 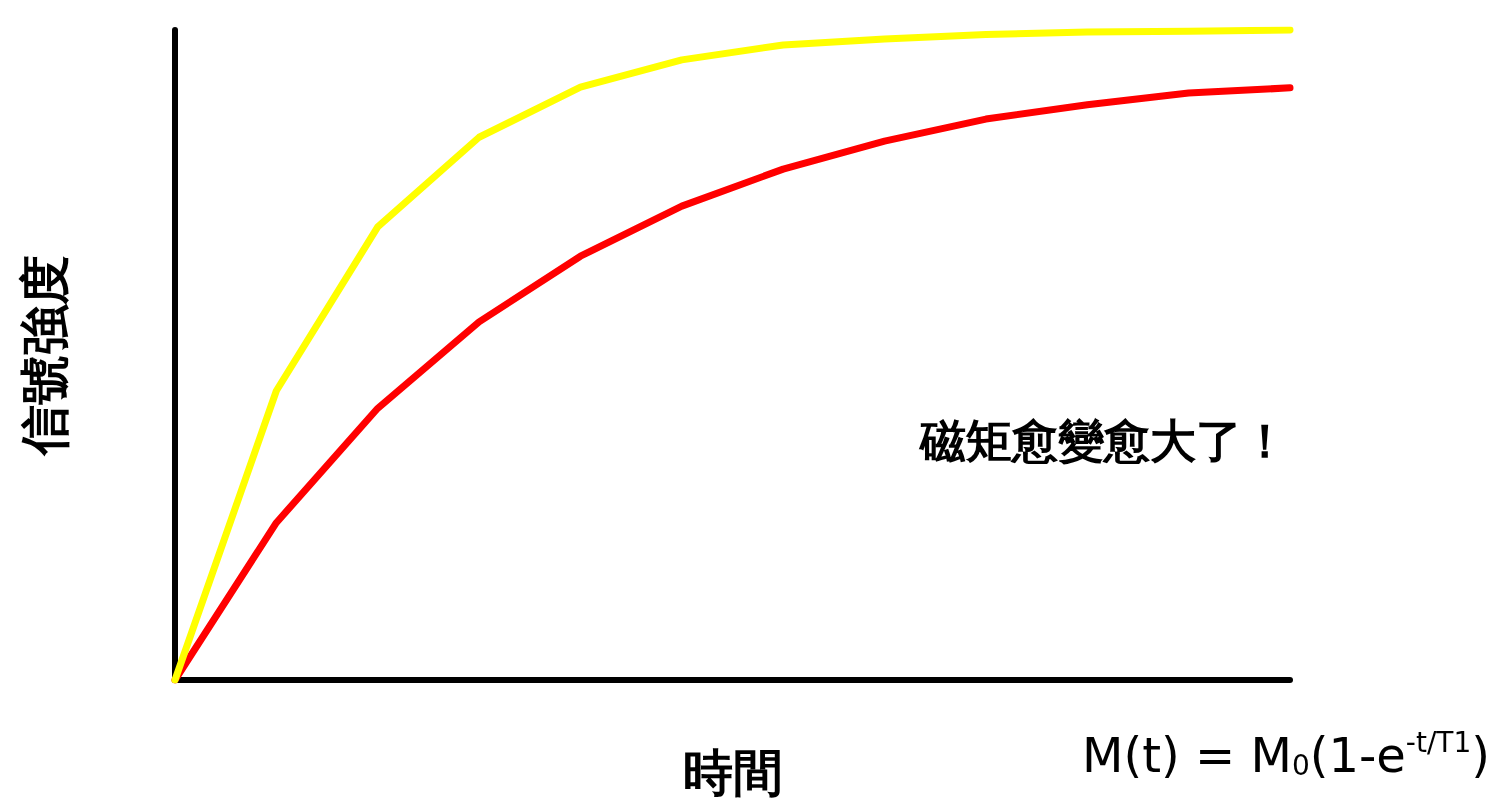 What do you see at coordinates (1103, 441) in the screenshot?
I see `annotation: 磁矩愈變愈大了！` at bounding box center [1103, 441].